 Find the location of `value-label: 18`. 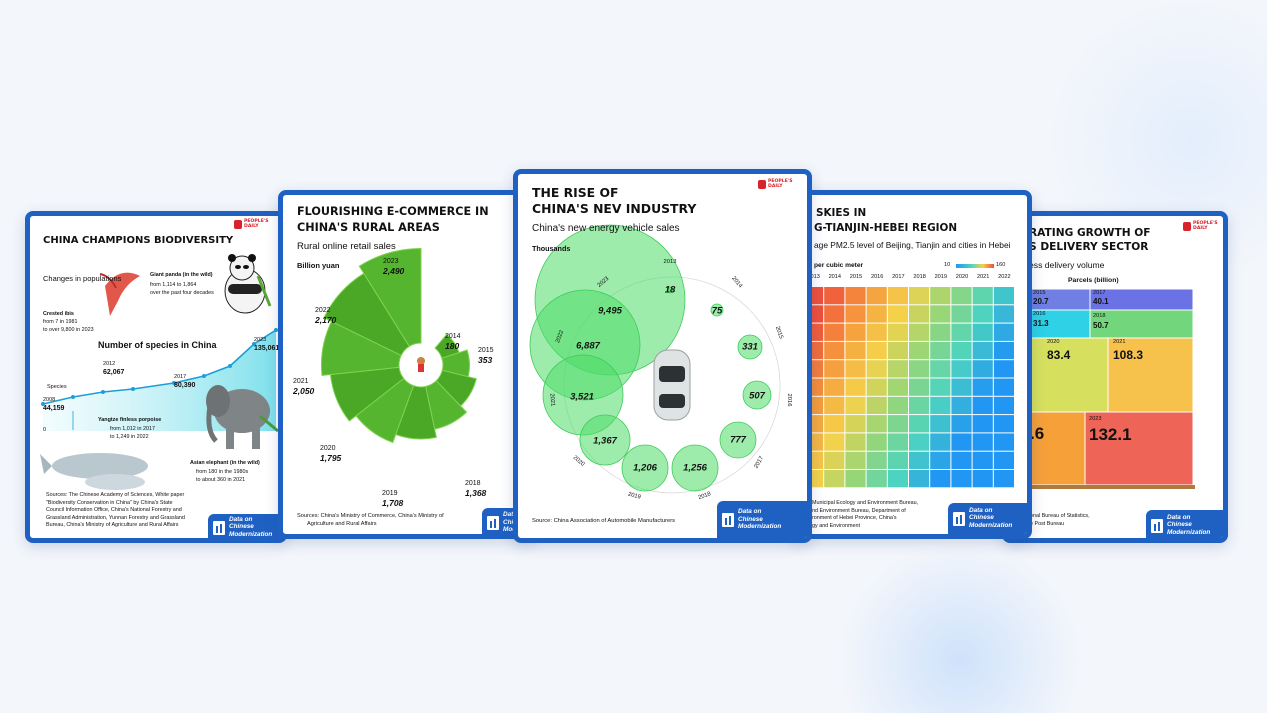

value-label: 18 is located at coordinates (670, 290).